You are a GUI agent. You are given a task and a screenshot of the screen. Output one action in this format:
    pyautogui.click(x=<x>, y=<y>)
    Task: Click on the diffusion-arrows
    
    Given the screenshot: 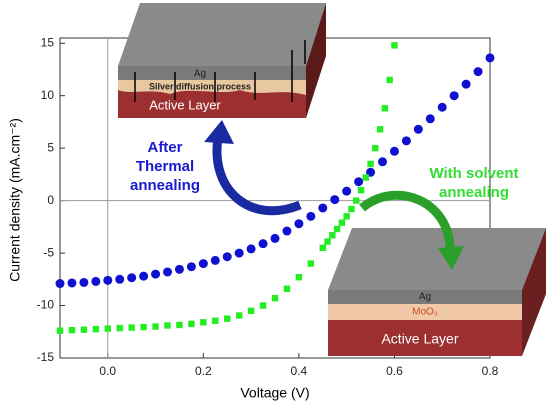 What is the action you would take?
    pyautogui.click(x=220, y=71)
    